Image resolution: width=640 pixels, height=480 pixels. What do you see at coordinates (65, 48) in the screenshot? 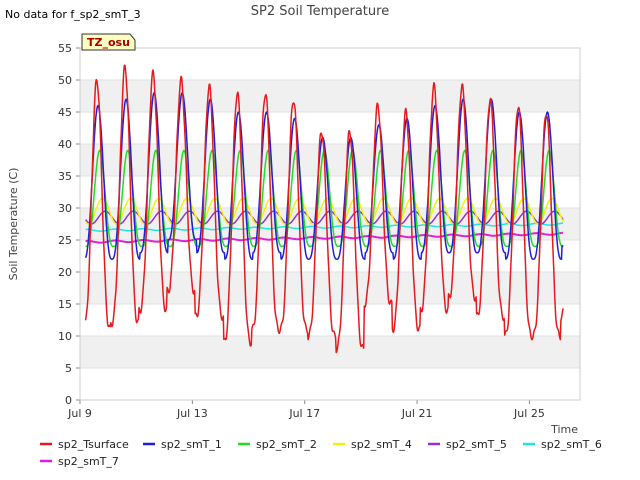
I see `y-tick-label: 55` at bounding box center [65, 48].